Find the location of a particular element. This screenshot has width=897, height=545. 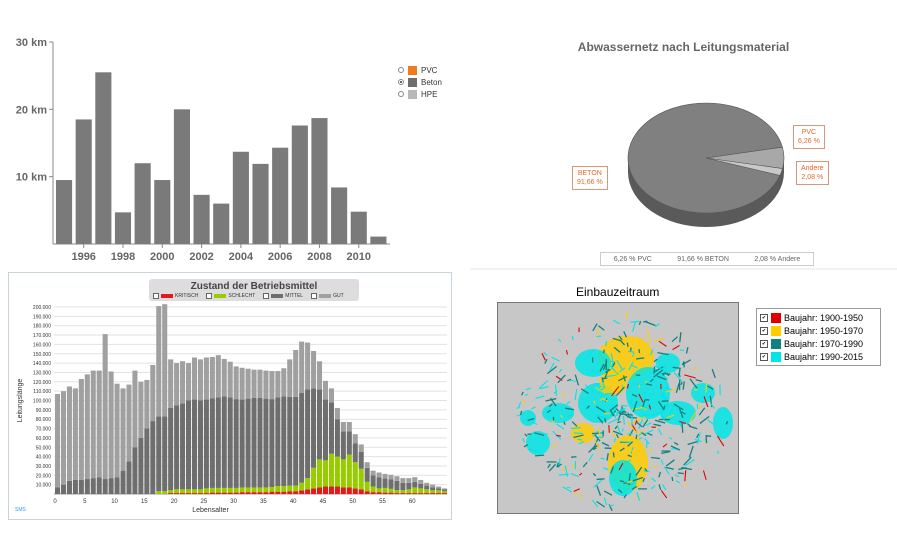

bar-1998 is located at coordinates (123, 228).